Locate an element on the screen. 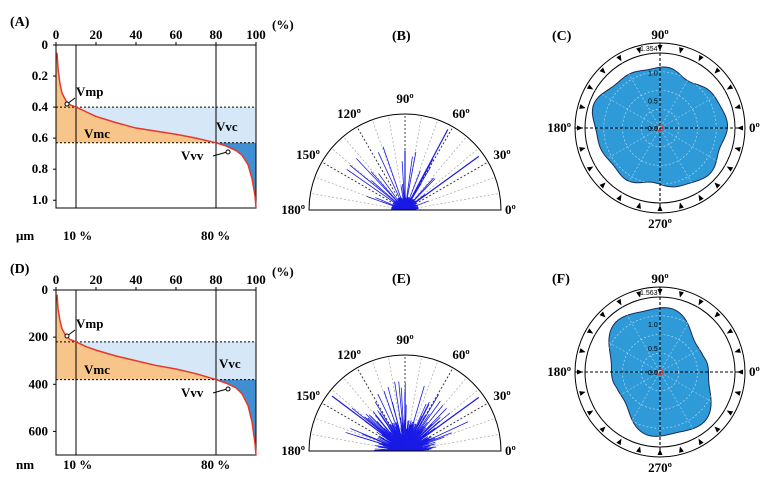 This screenshot has width=774, height=482. x-unit-d: (%) is located at coordinates (283, 271).